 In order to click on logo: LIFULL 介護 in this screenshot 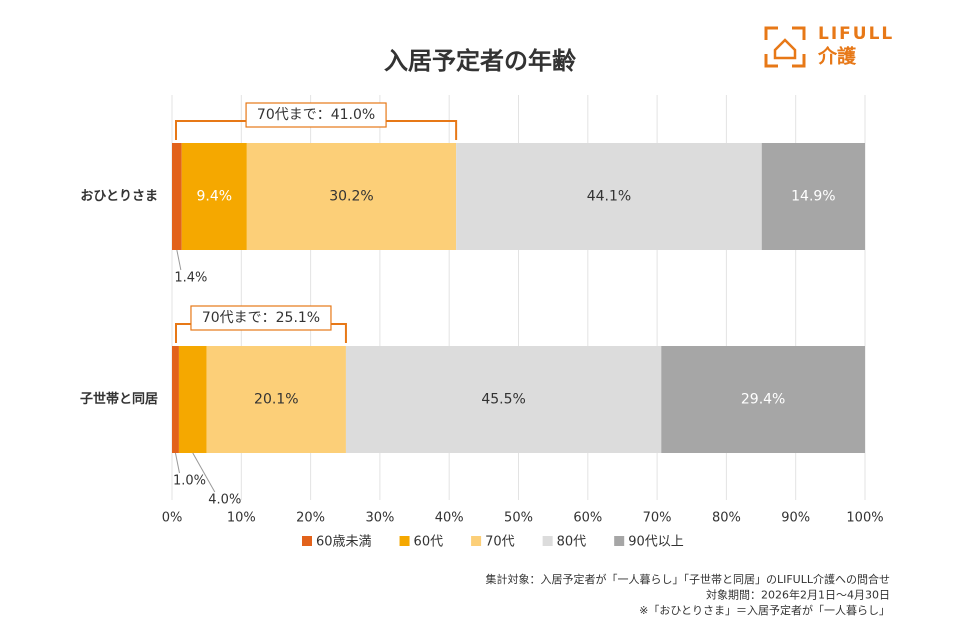, I will do `click(829, 46)`.